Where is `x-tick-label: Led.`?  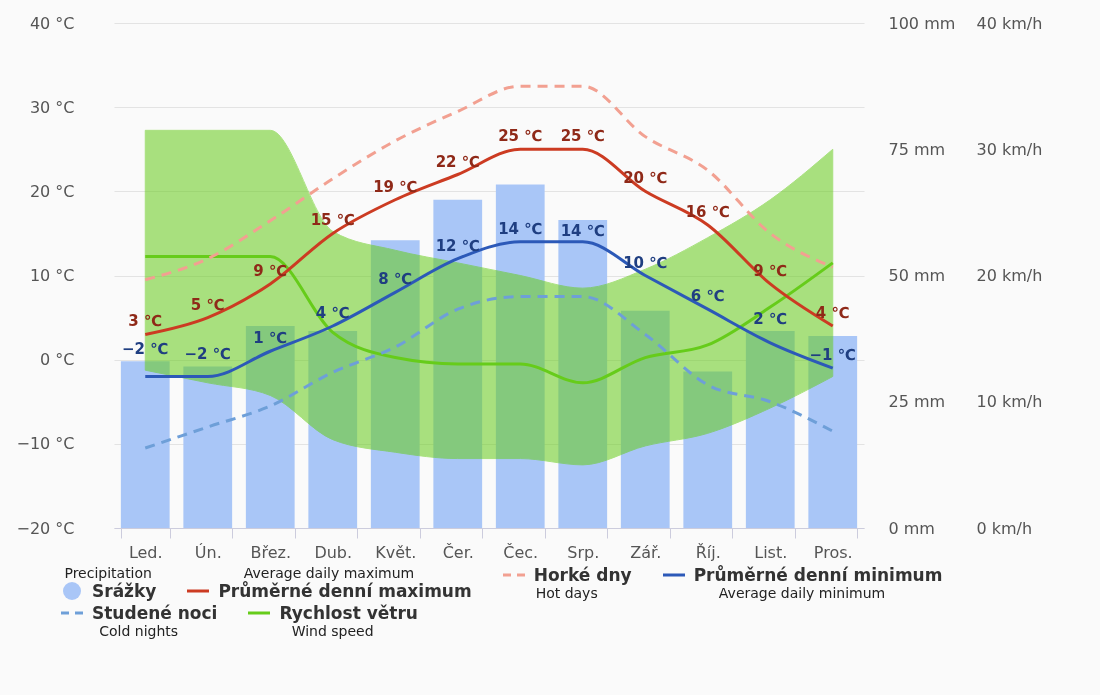
x-tick-label: Led. is located at coordinates (145, 552).